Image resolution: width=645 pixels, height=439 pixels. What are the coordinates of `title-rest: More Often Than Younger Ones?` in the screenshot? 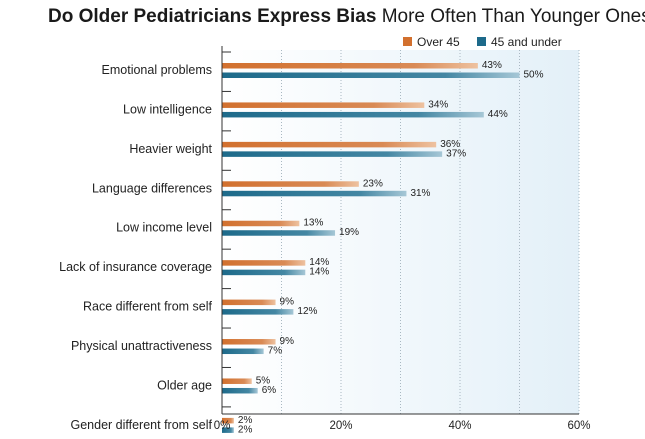 It's located at (513, 16).